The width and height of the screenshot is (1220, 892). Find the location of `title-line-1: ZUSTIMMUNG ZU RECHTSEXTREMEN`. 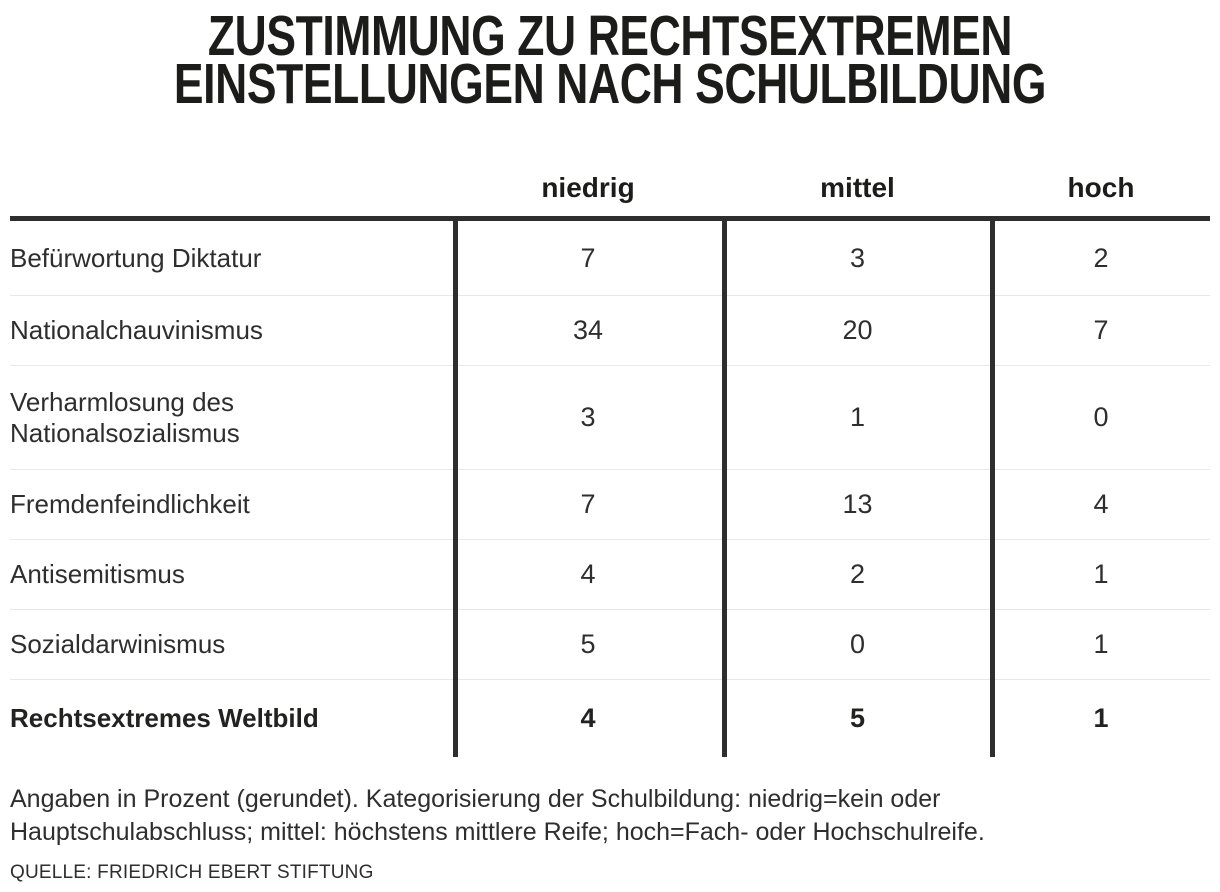

title-line-1: ZUSTIMMUNG ZU RECHTSEXTREMEN is located at coordinates (610, 36).